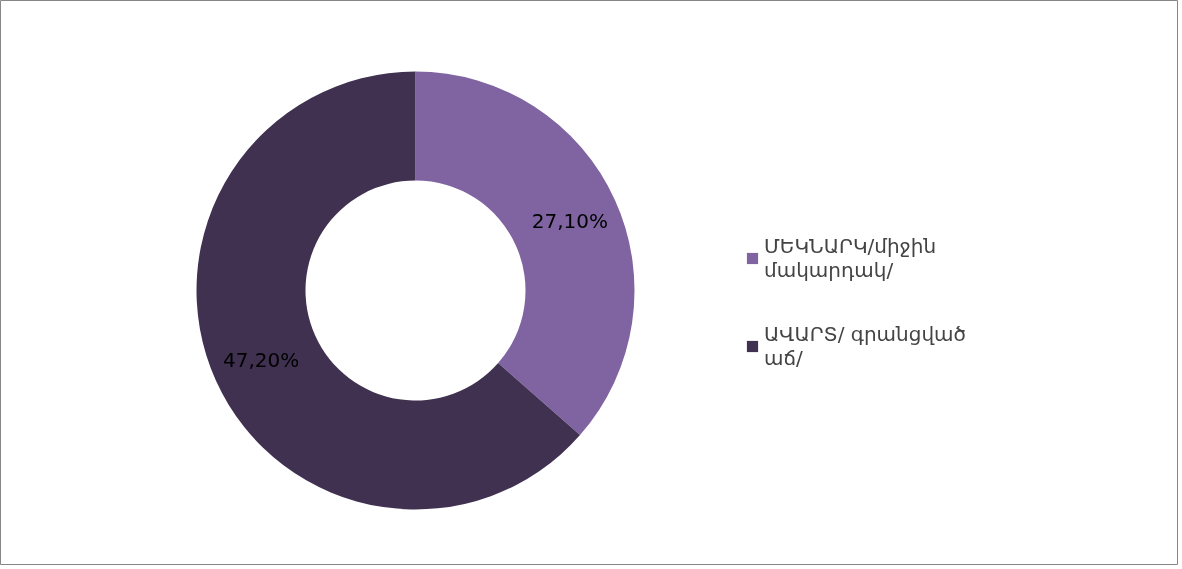 Image resolution: width=1182 pixels, height=569 pixels. Describe the element at coordinates (865, 346) in the screenshot. I see `legend-label: ԱՎԱՐՏ/ գրանցված աճ/` at that location.